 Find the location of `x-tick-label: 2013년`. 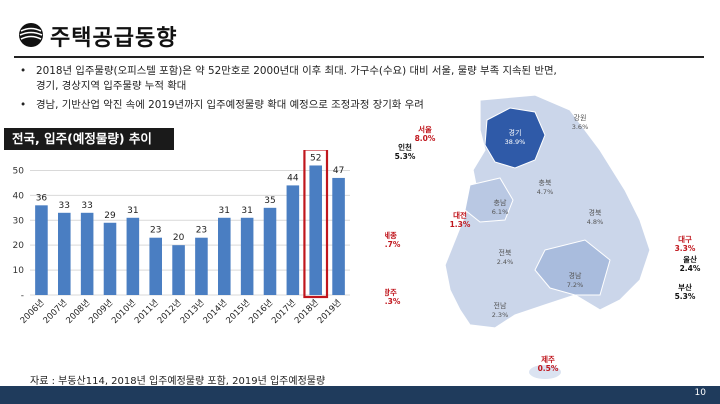

x-tick-label: 2013년 is located at coordinates (192, 311).